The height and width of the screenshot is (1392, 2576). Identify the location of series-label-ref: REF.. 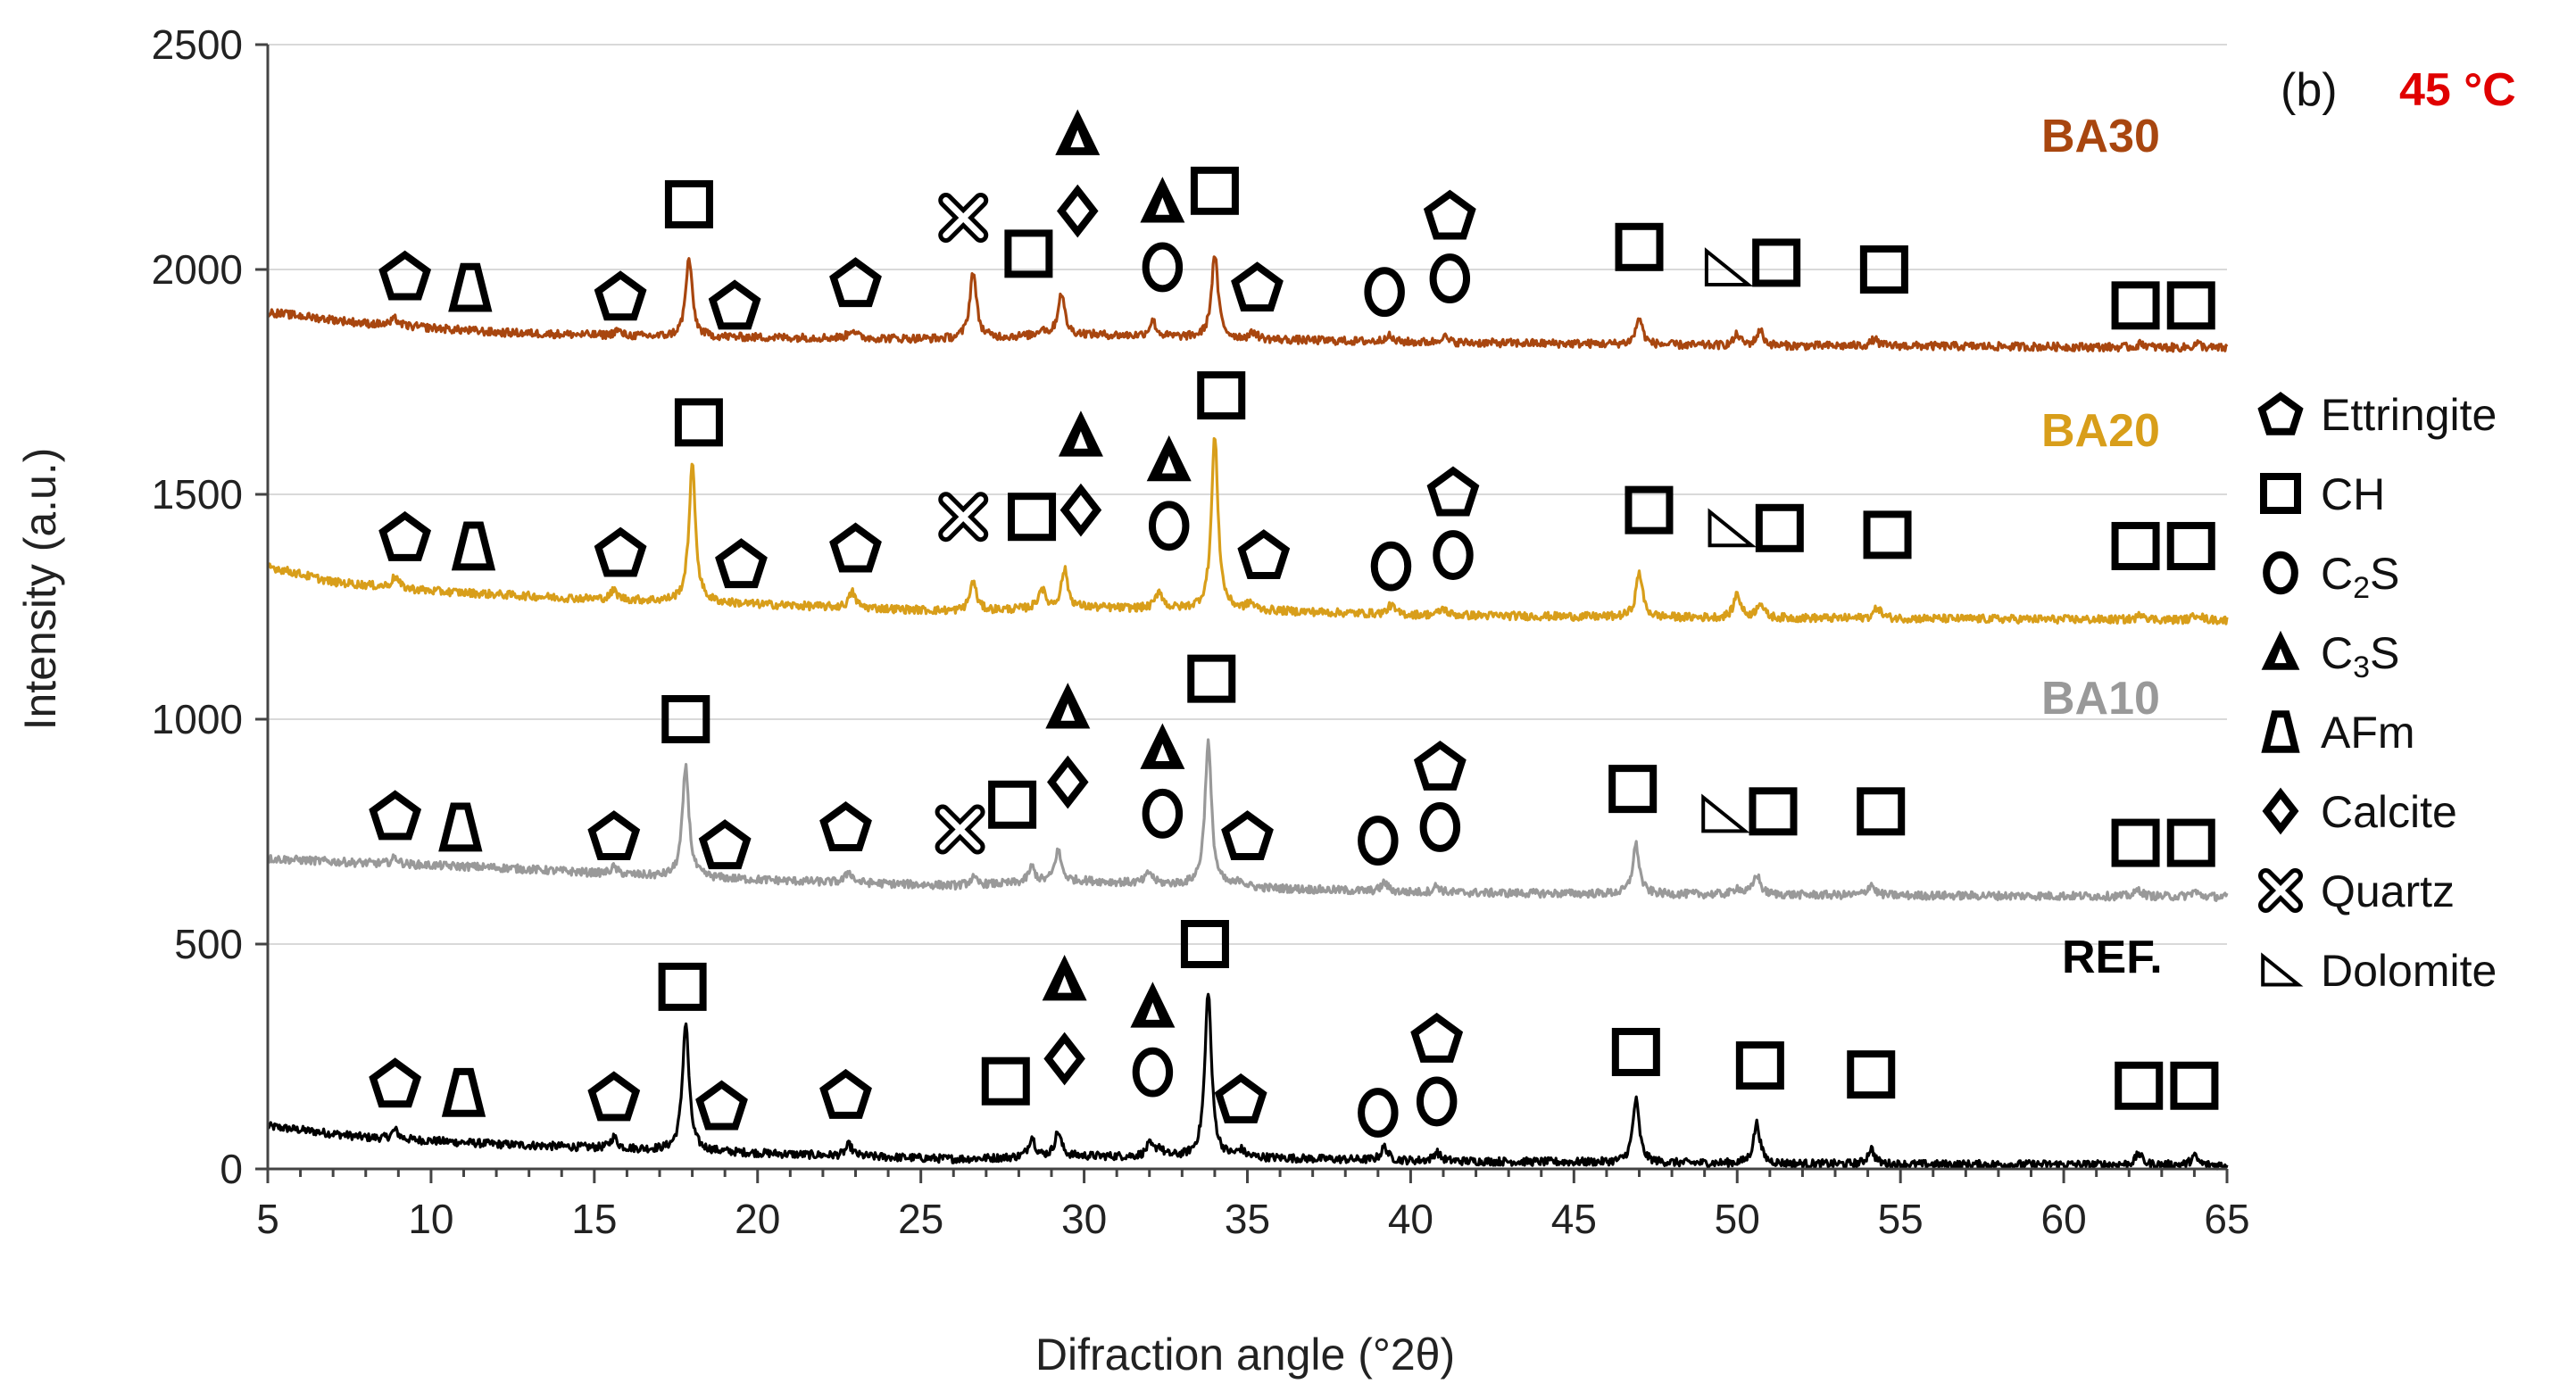
(2112, 957).